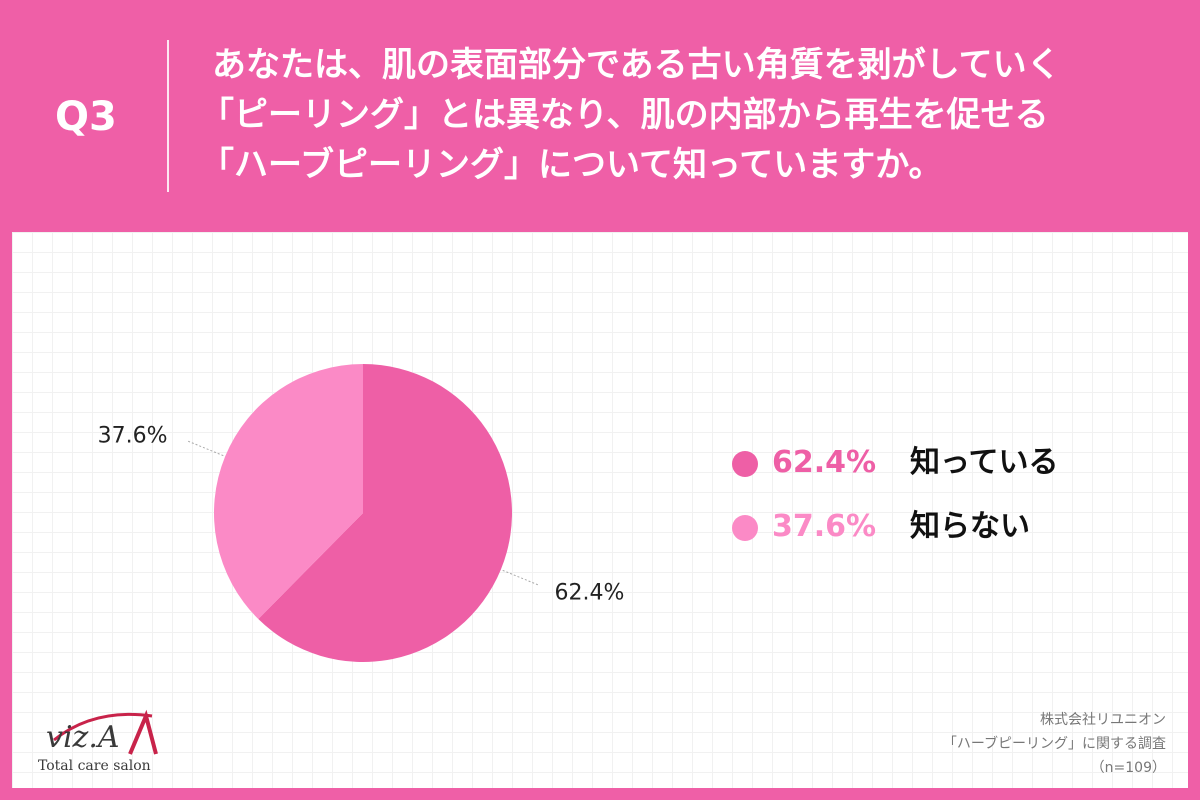 This screenshot has height=800, width=1200. Describe the element at coordinates (288, 492) in the screenshot. I see `pie-slice-unknown` at that location.